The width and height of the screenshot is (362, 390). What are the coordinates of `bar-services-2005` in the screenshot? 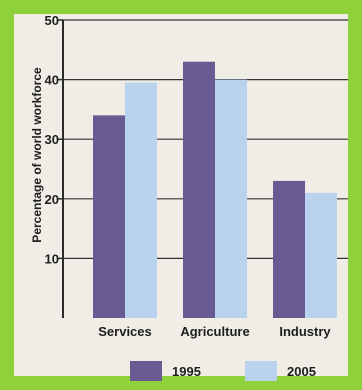 It's located at (141, 200).